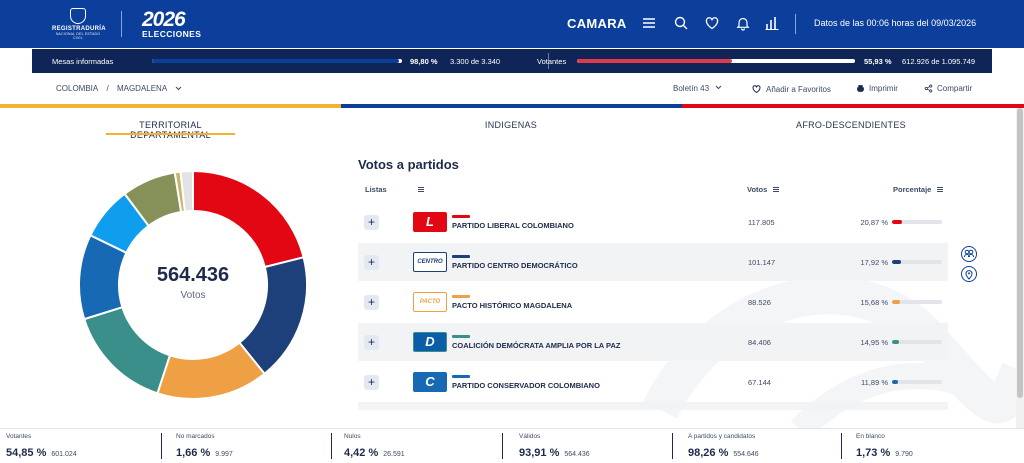  Describe the element at coordinates (142, 88) in the screenshot. I see `breadcrumb-department: MAGDALENA` at that location.